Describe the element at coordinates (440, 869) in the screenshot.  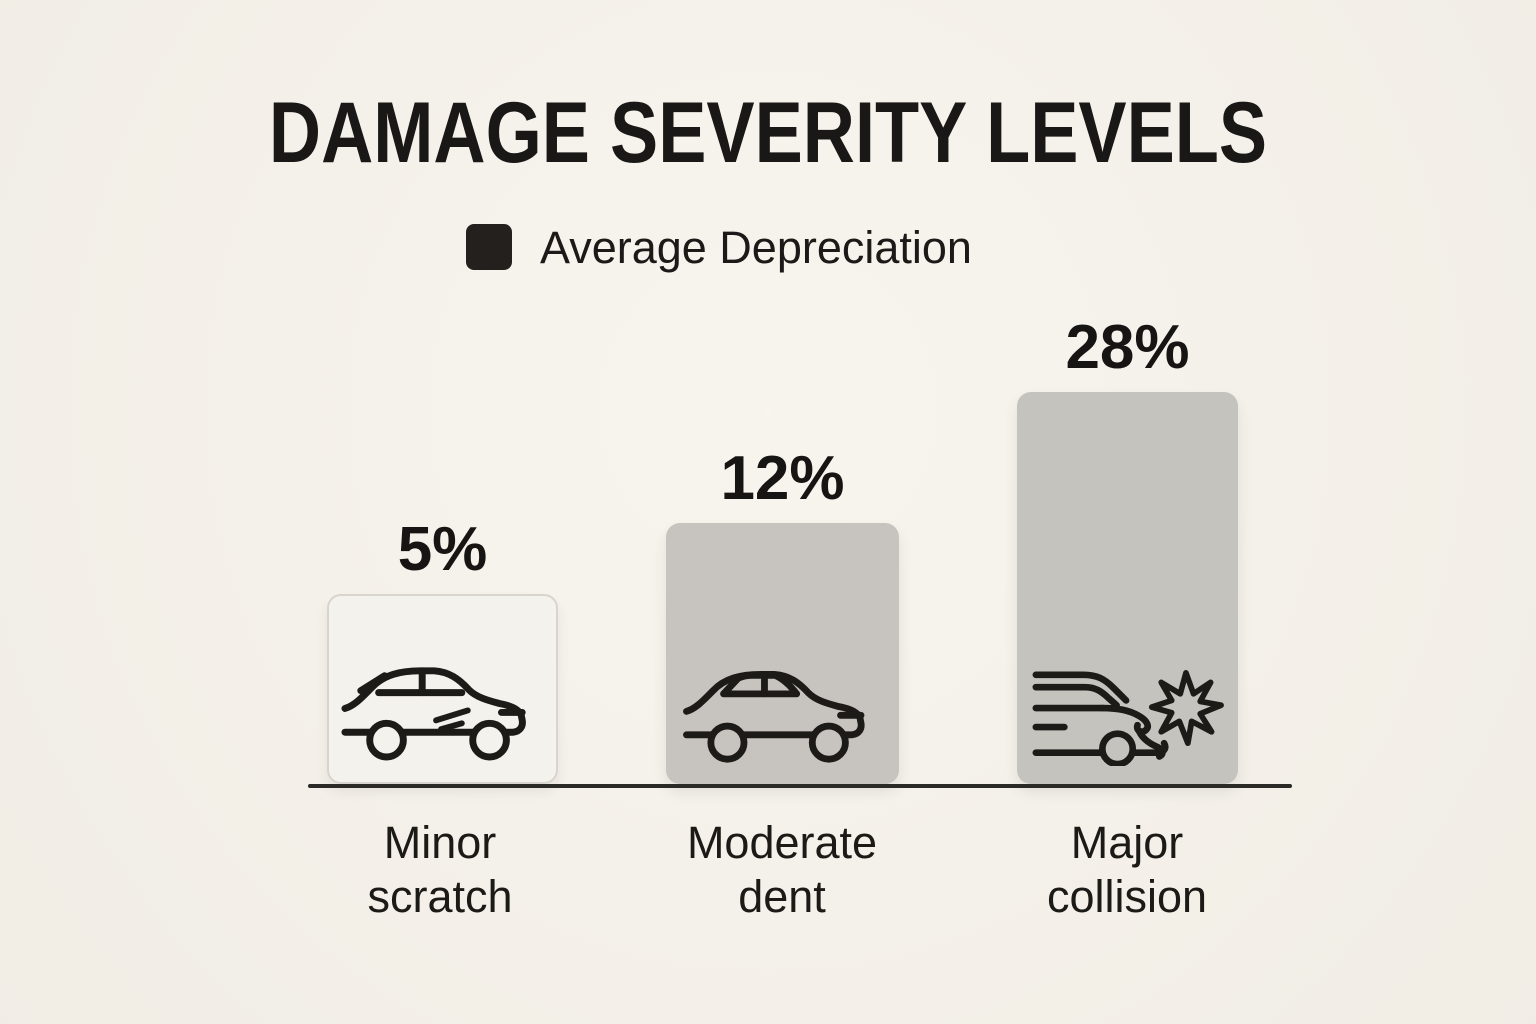
I see `category-label-minor-scratch: Minor scratch` at that location.